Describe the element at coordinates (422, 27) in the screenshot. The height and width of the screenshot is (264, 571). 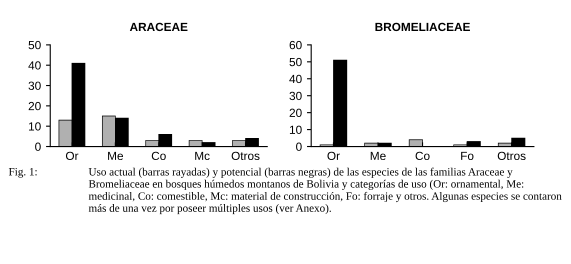
I see `chart-title: BROMELIACEAE` at that location.